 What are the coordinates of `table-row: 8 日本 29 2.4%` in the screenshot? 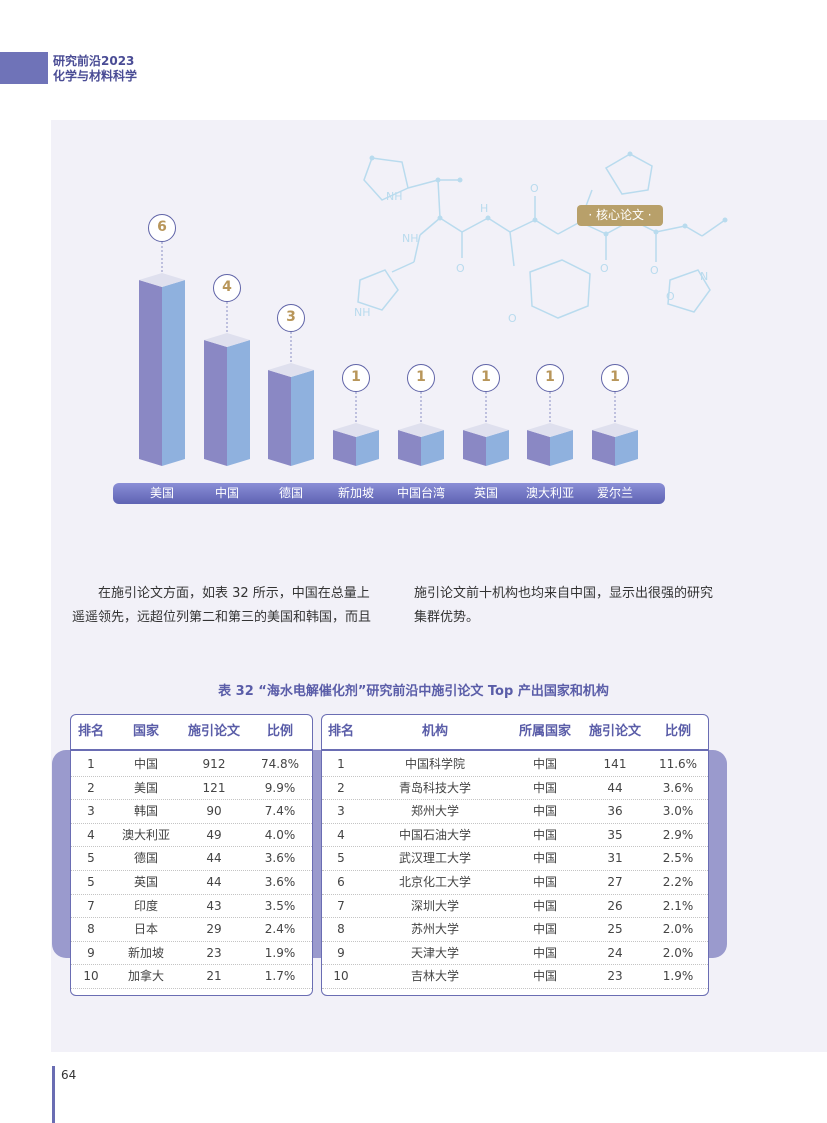 It's located at (191, 930).